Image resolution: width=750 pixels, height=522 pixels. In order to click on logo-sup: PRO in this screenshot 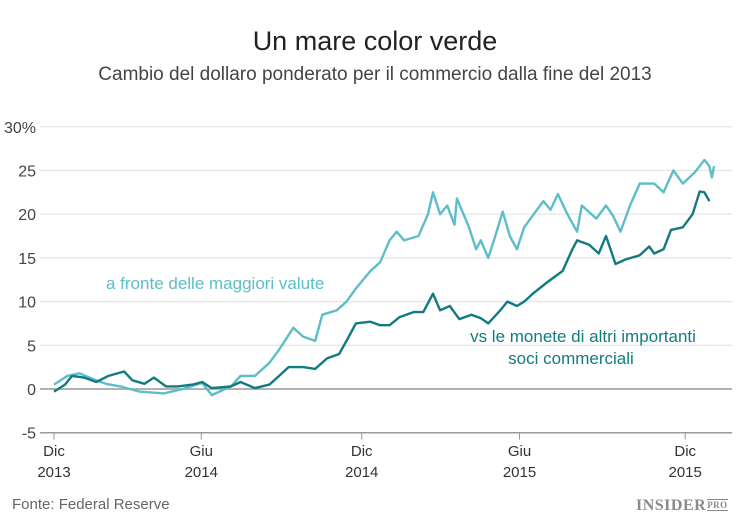, I will do `click(717, 505)`.